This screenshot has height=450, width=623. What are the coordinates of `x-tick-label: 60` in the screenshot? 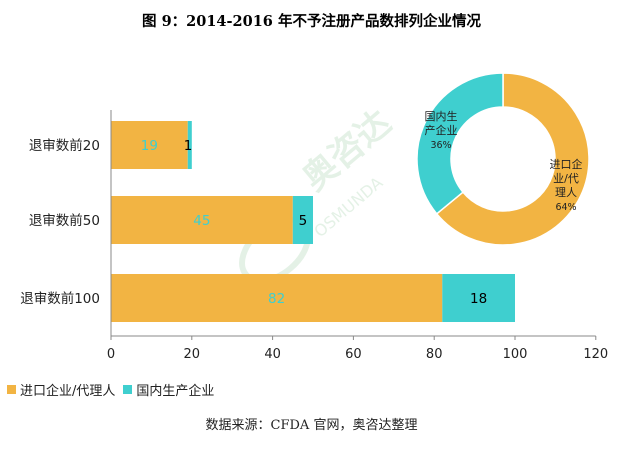 It's located at (353, 354).